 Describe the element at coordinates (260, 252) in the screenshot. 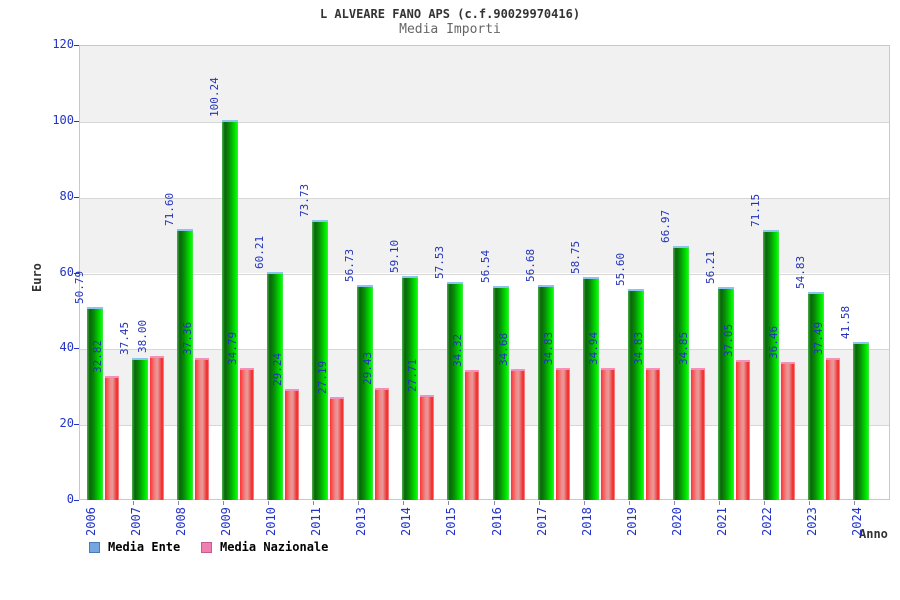

I see `value-label-media-ente-2010: 60.21` at that location.